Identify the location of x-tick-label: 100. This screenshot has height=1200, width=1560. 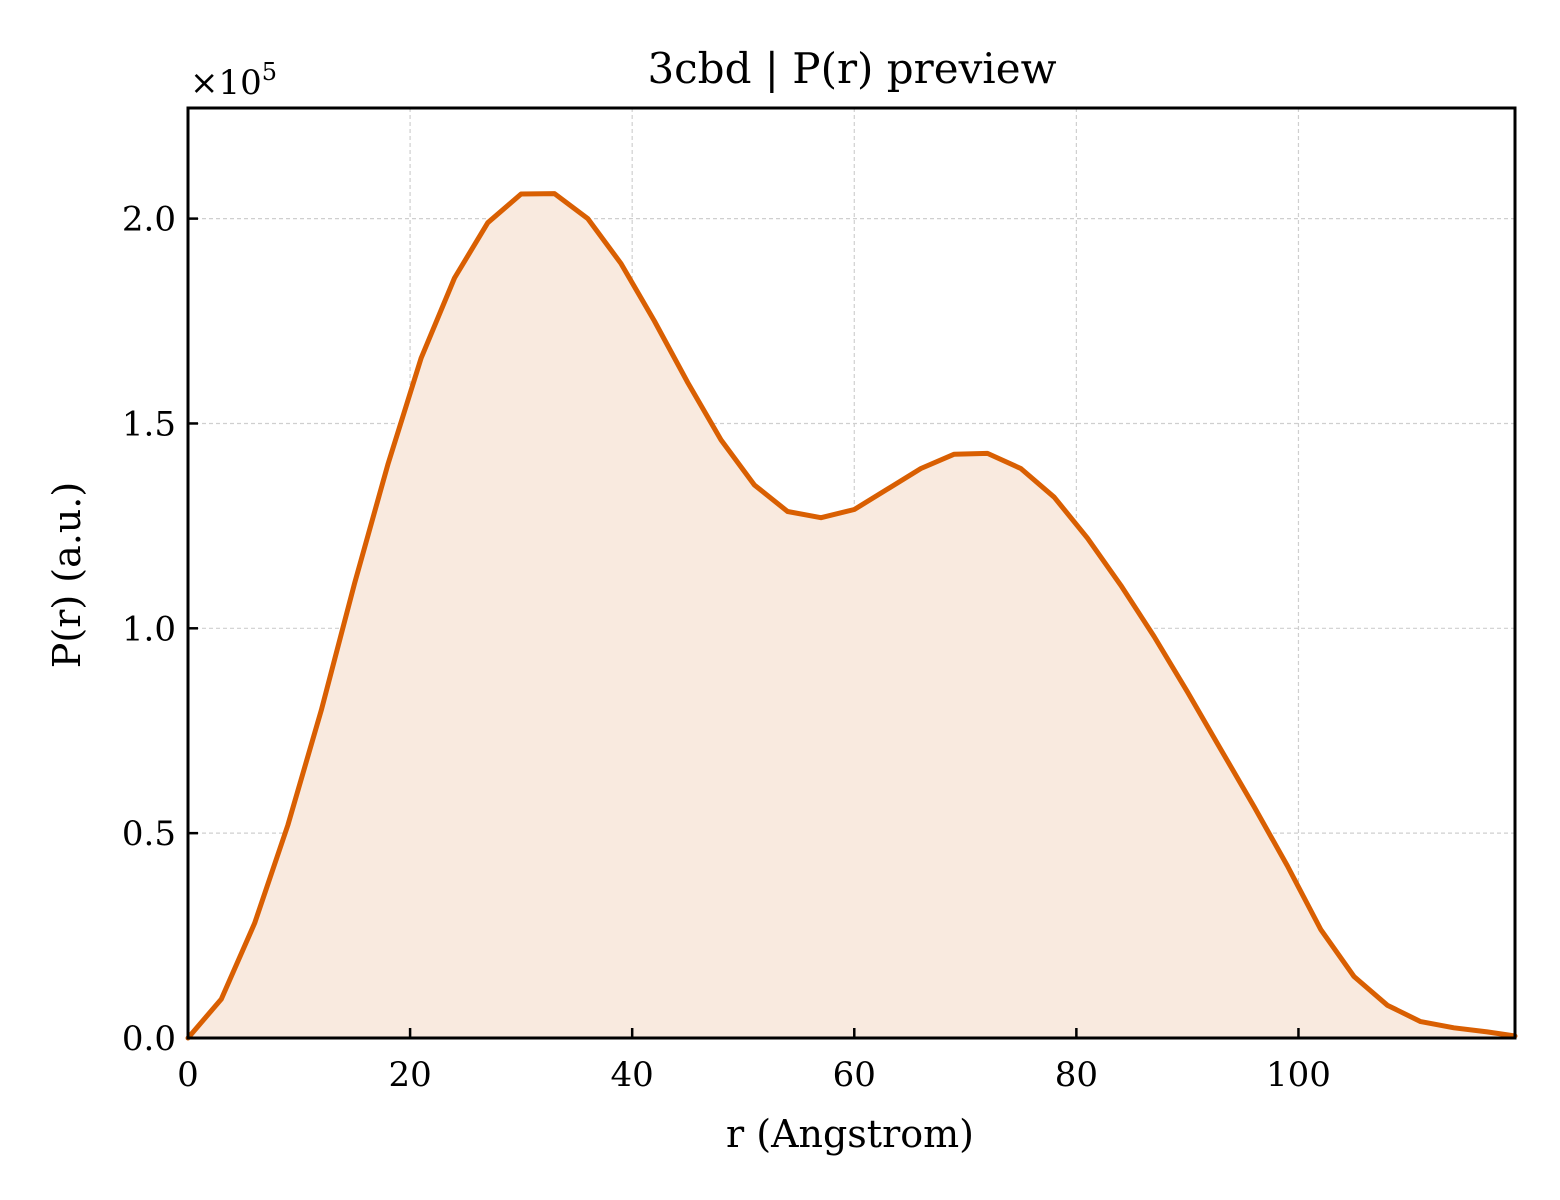
(1298, 1075).